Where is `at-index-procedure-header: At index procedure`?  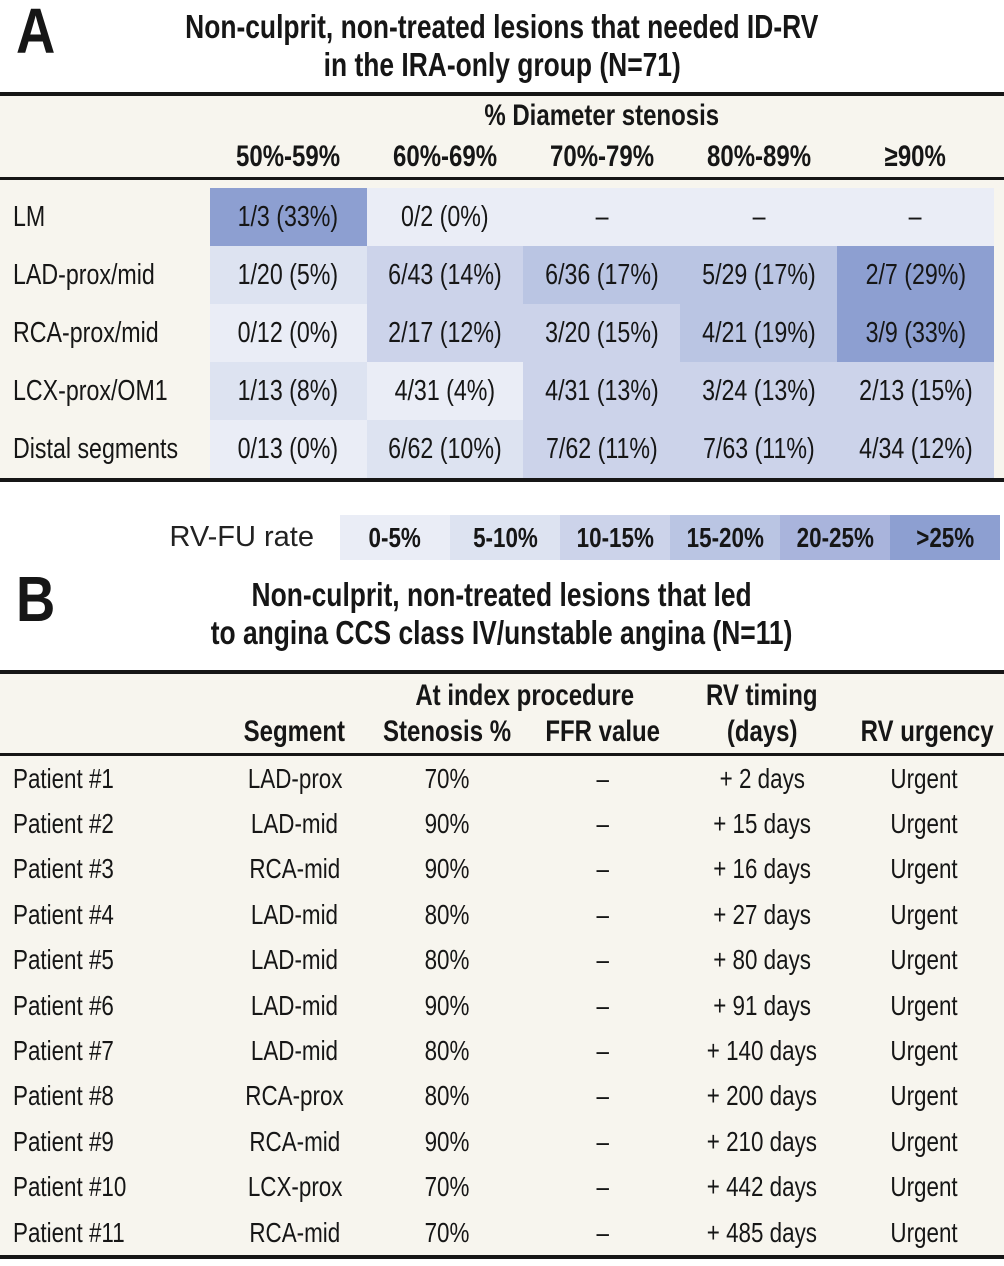
at-index-procedure-header: At index procedure is located at coordinates (524, 695).